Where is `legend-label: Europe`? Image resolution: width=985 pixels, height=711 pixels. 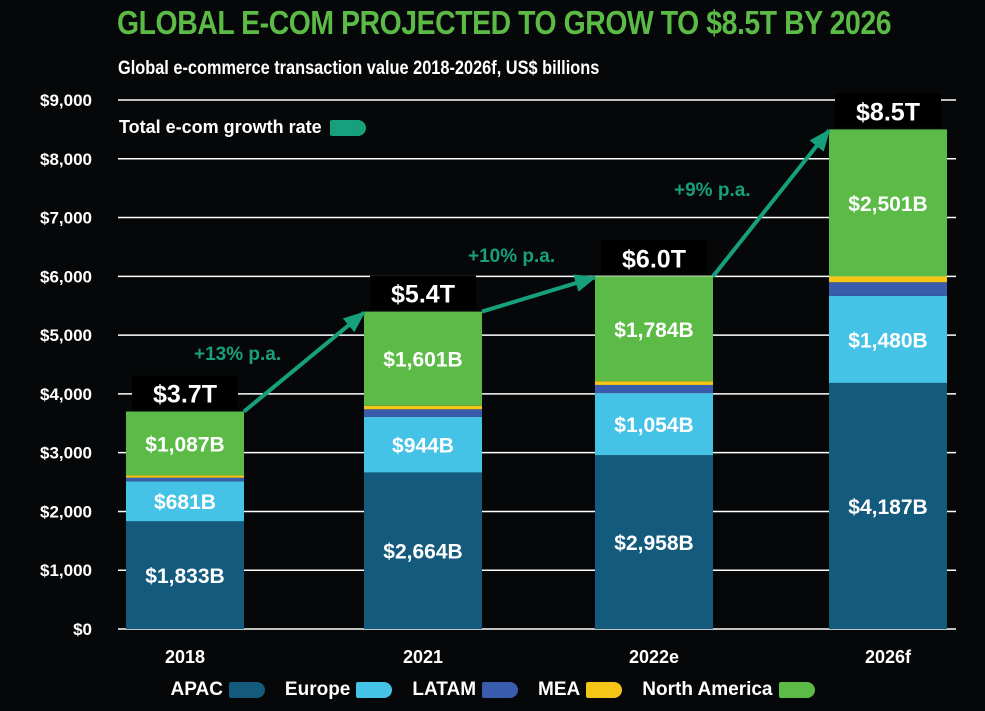 legend-label: Europe is located at coordinates (317, 689).